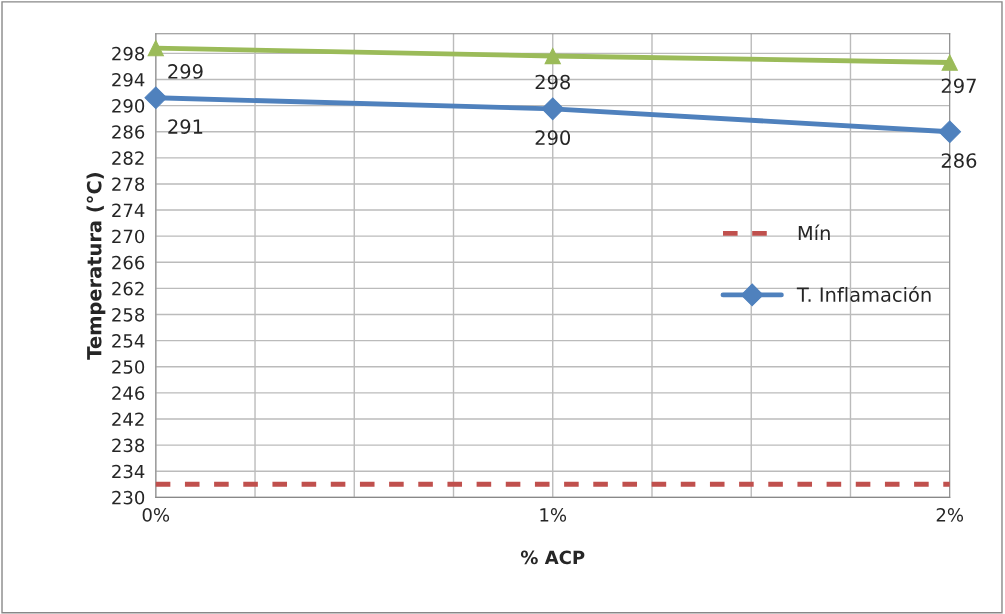 The height and width of the screenshot is (614, 1005). Describe the element at coordinates (128, 106) in the screenshot. I see `y-tick-label: 290` at that location.